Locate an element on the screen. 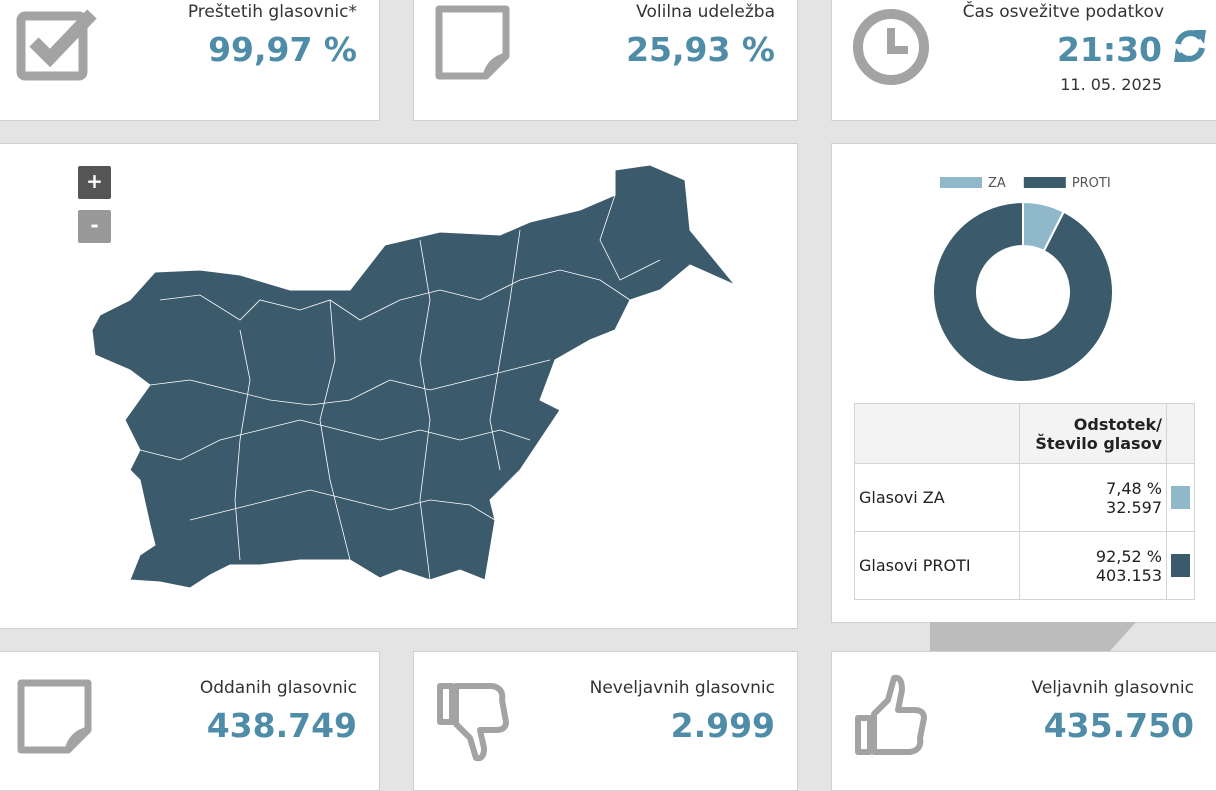 The width and height of the screenshot is (1216, 791). value: 99,97 % is located at coordinates (282, 49).